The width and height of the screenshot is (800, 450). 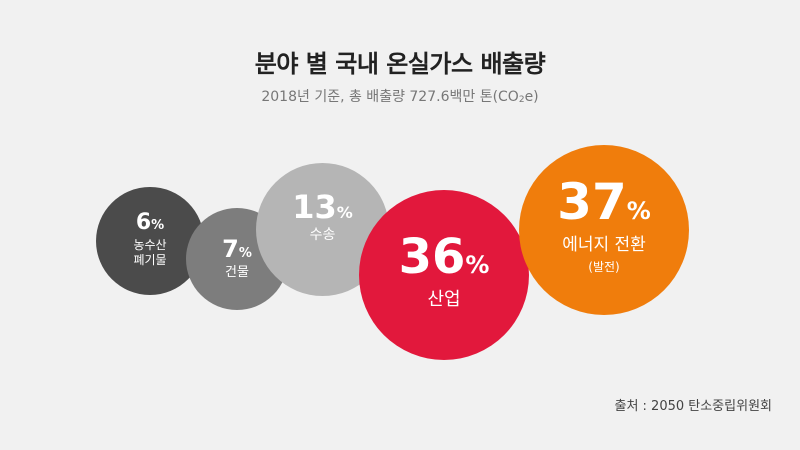 What do you see at coordinates (604, 202) in the screenshot?
I see `bubble-energy-conversion-value: 37%` at bounding box center [604, 202].